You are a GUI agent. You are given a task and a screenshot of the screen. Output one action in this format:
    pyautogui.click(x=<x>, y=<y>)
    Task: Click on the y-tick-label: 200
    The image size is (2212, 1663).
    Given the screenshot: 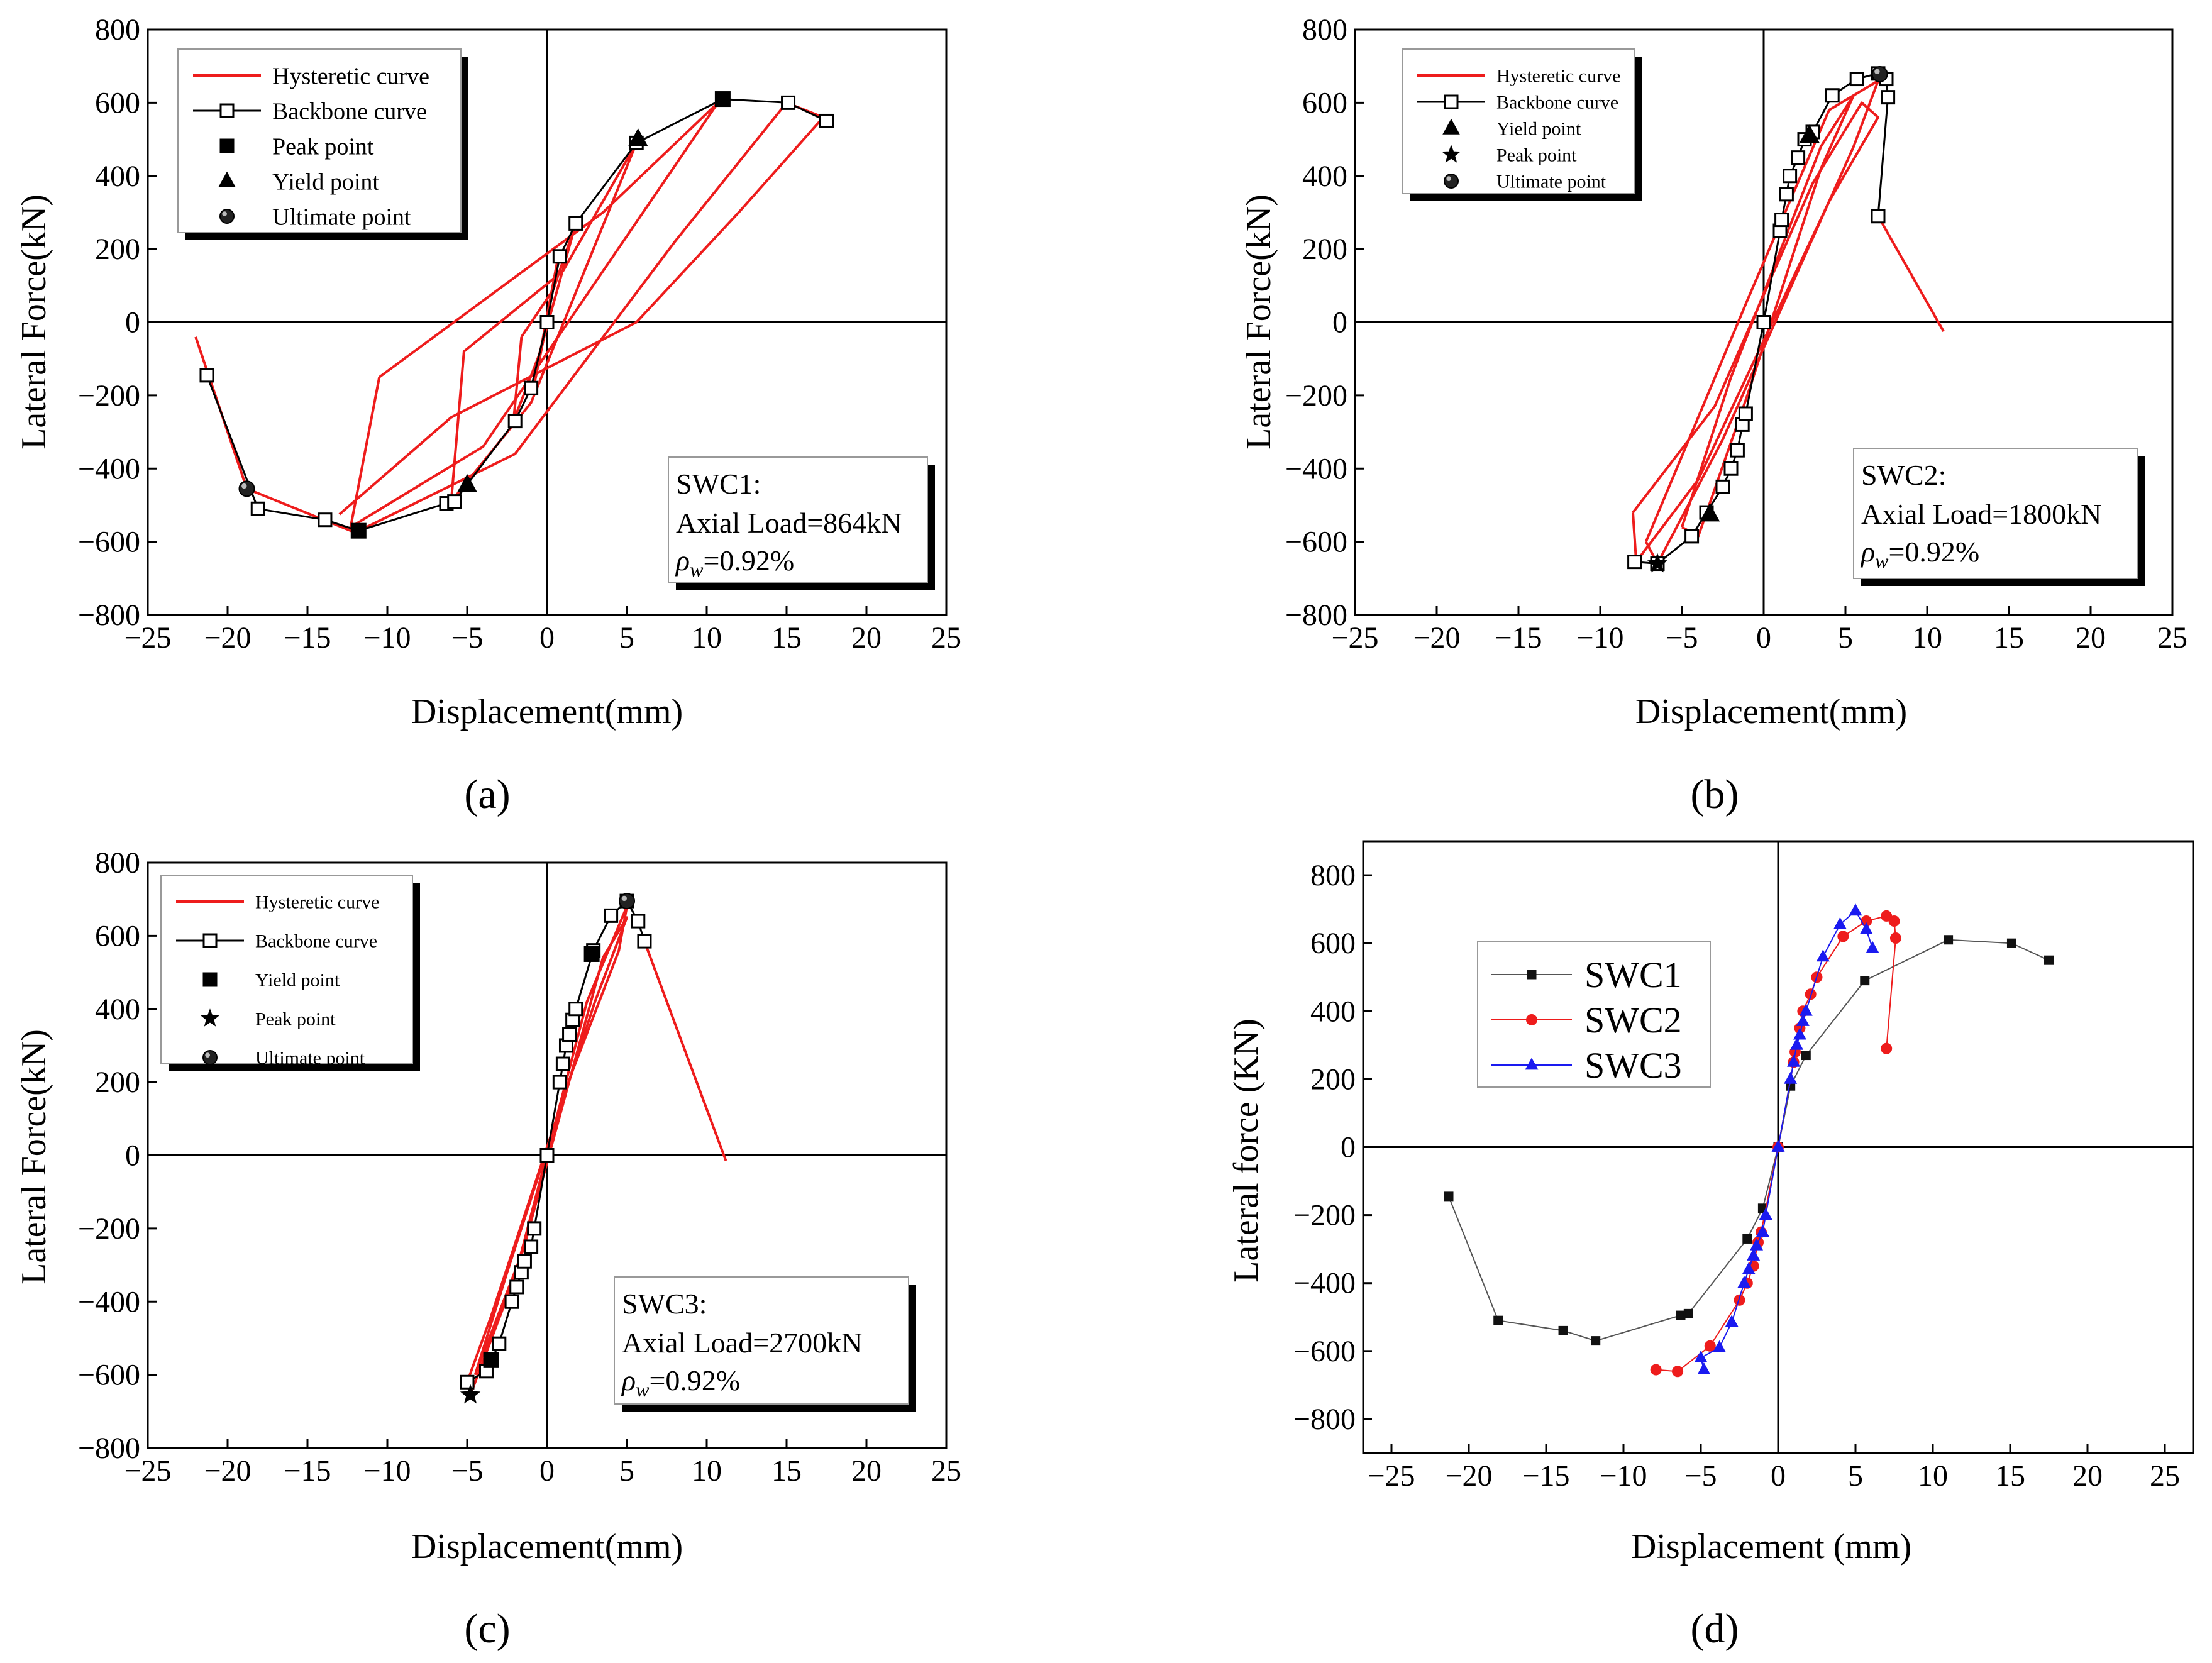 What is the action you would take?
    pyautogui.click(x=117, y=1082)
    